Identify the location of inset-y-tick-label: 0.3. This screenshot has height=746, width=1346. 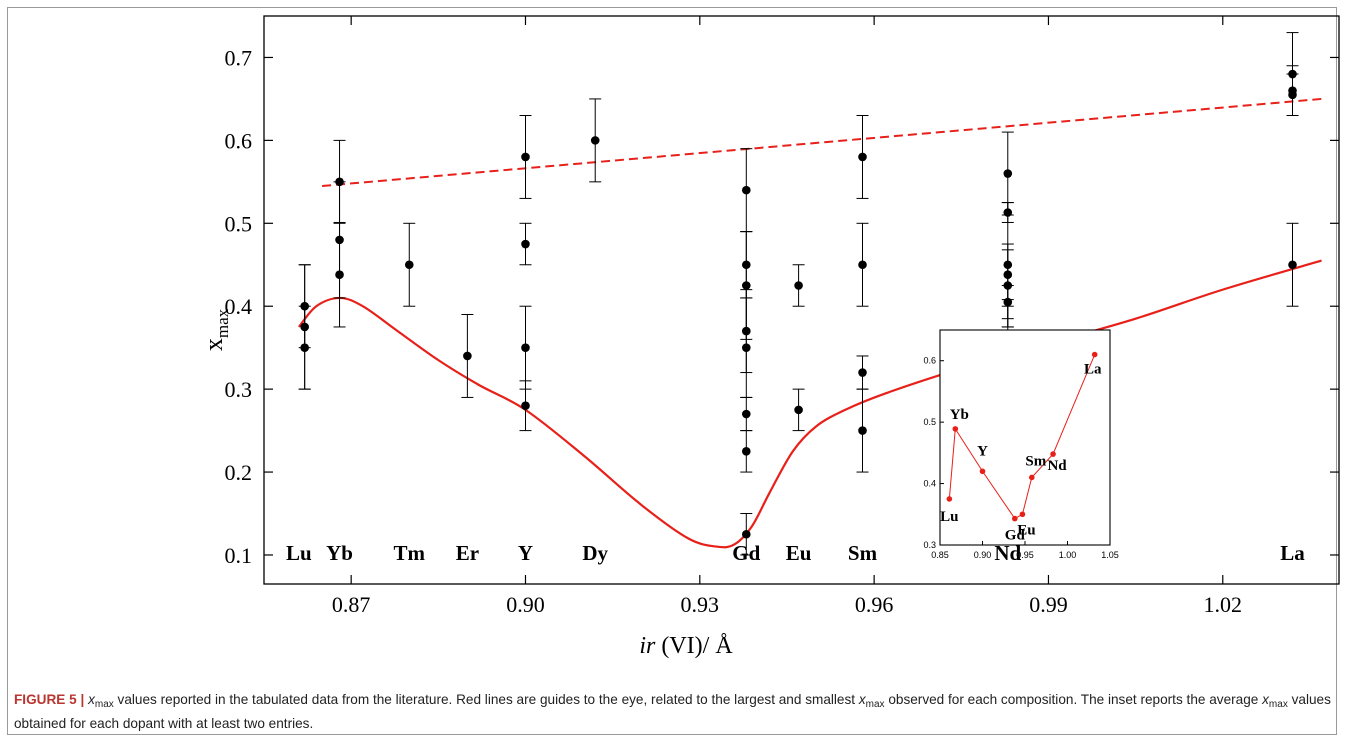
(929, 545).